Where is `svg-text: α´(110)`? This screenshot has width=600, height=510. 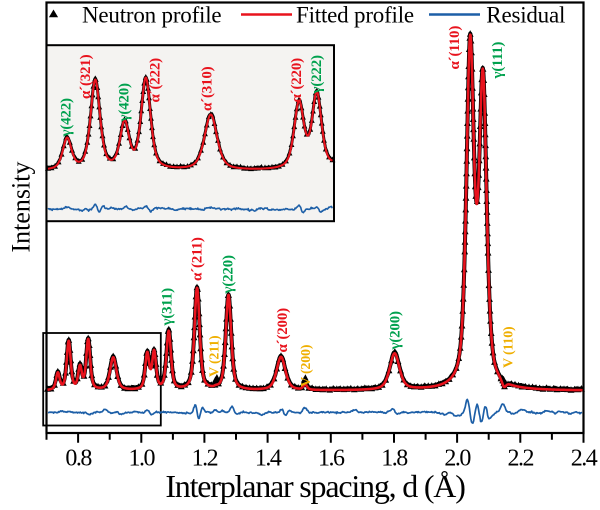 svg-text: α´(110) is located at coordinates (455, 48).